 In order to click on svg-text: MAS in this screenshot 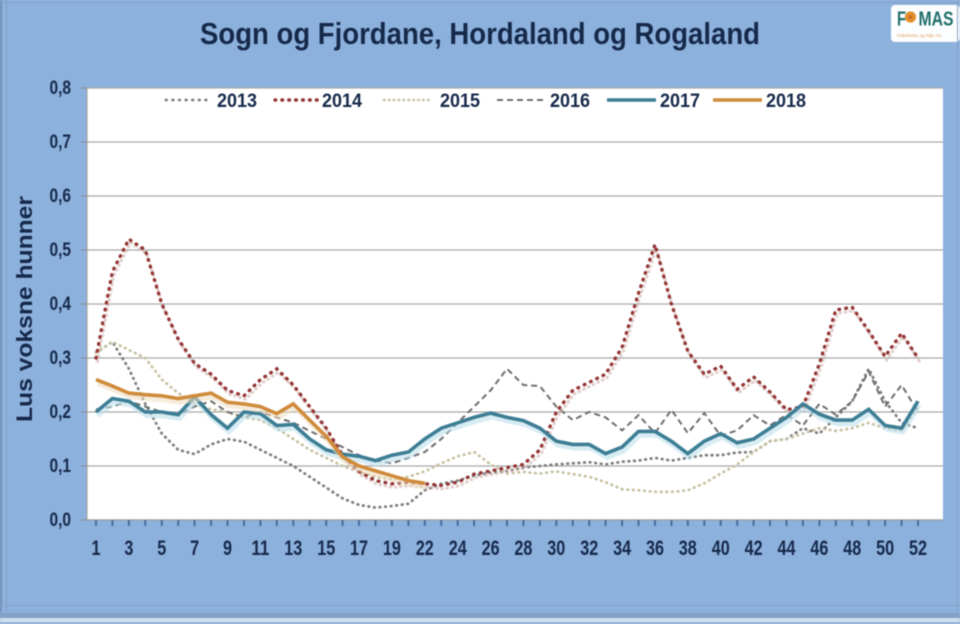, I will do `click(936, 20)`.